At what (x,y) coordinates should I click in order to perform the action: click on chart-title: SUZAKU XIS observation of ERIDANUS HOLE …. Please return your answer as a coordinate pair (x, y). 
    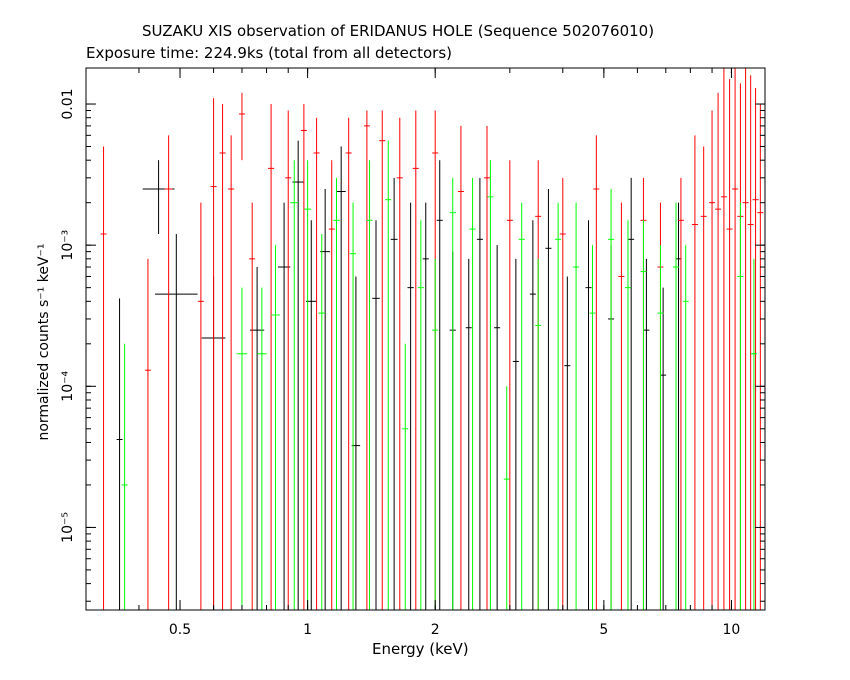
    Looking at the image, I should click on (398, 31).